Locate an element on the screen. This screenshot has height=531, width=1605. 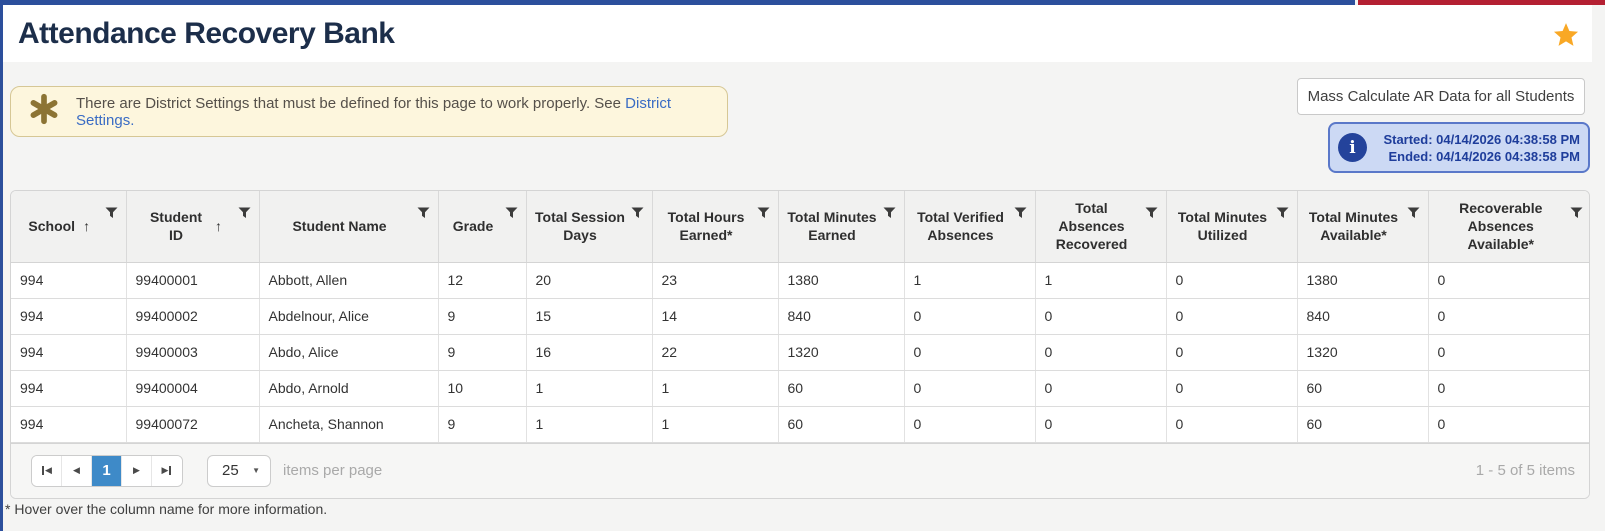
column-header: Total Verified Absences is located at coordinates (970, 227).